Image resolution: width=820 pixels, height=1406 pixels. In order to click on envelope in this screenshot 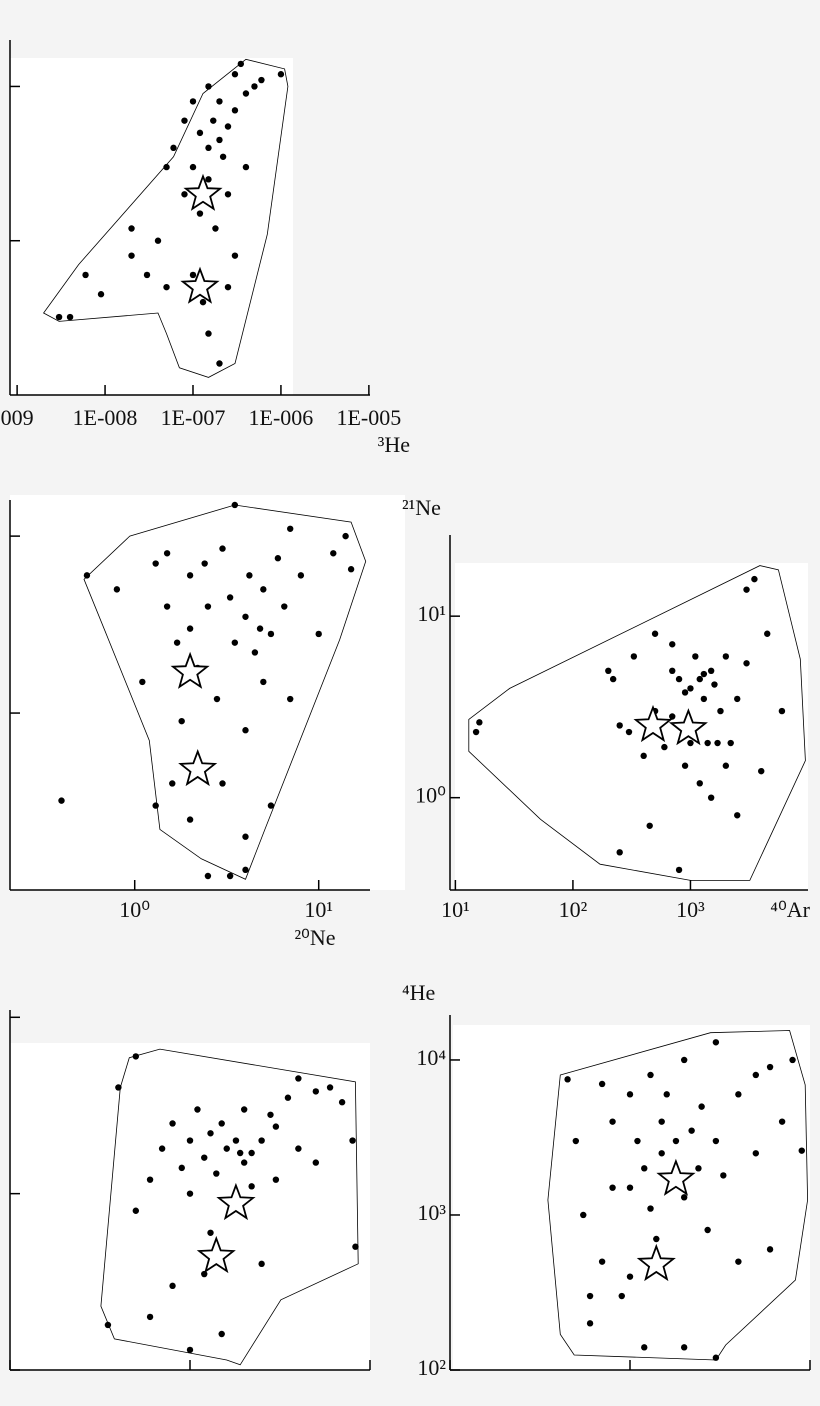, I will do `click(637, 723)`.